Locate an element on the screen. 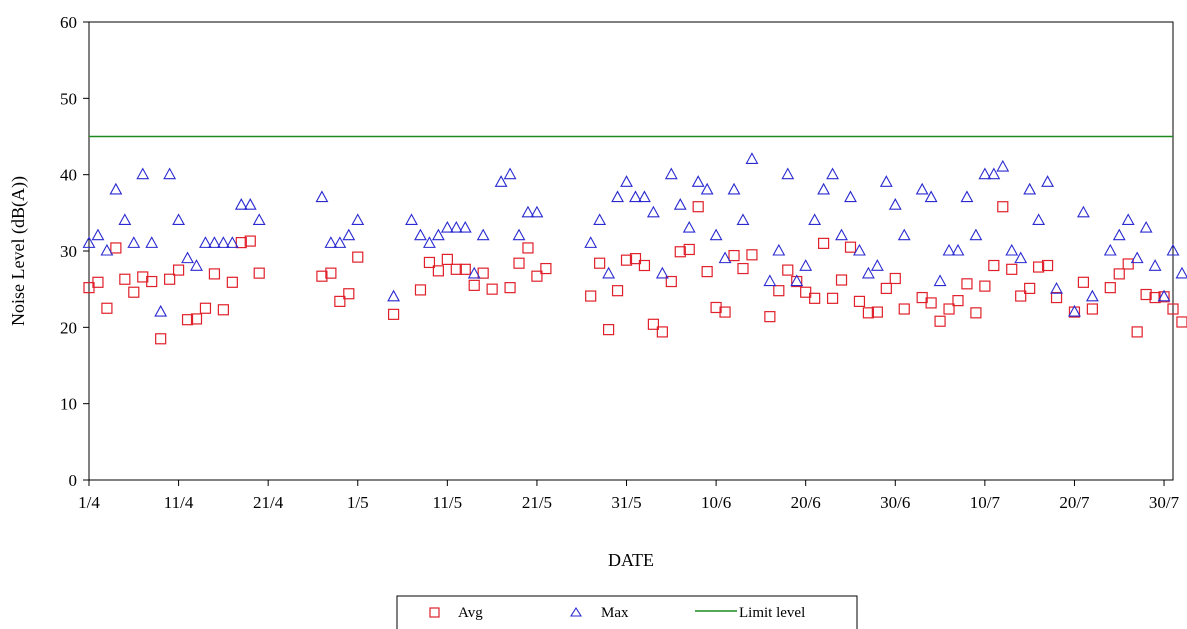  x-tick-label: 11/5 is located at coordinates (448, 502).